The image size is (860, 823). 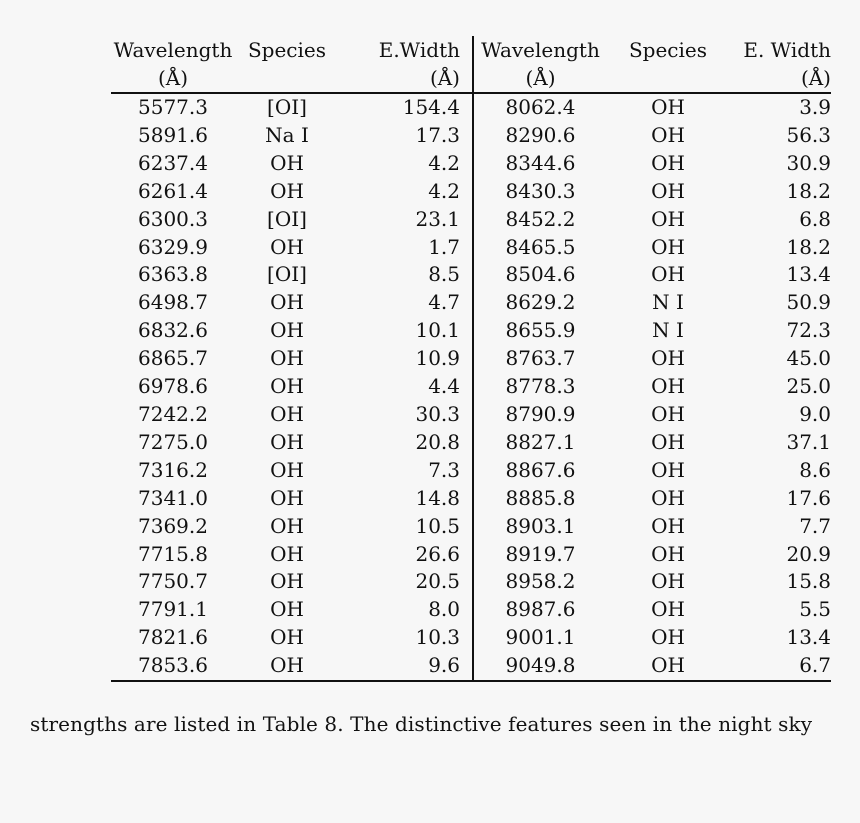 What do you see at coordinates (540, 637) in the screenshot?
I see `wavelength-right-cell: 9001.1` at bounding box center [540, 637].